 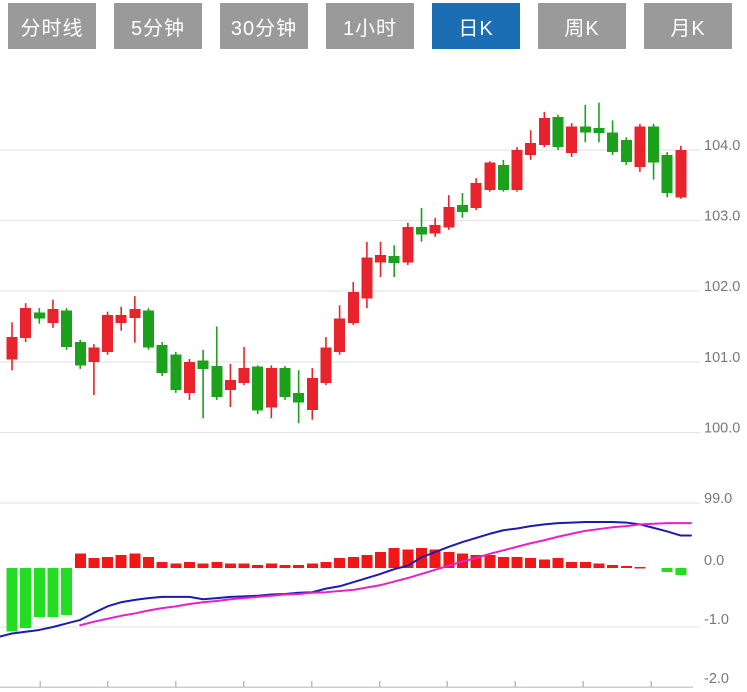 What do you see at coordinates (716, 620) in the screenshot?
I see `macd-axis-label: -1.0` at bounding box center [716, 620].